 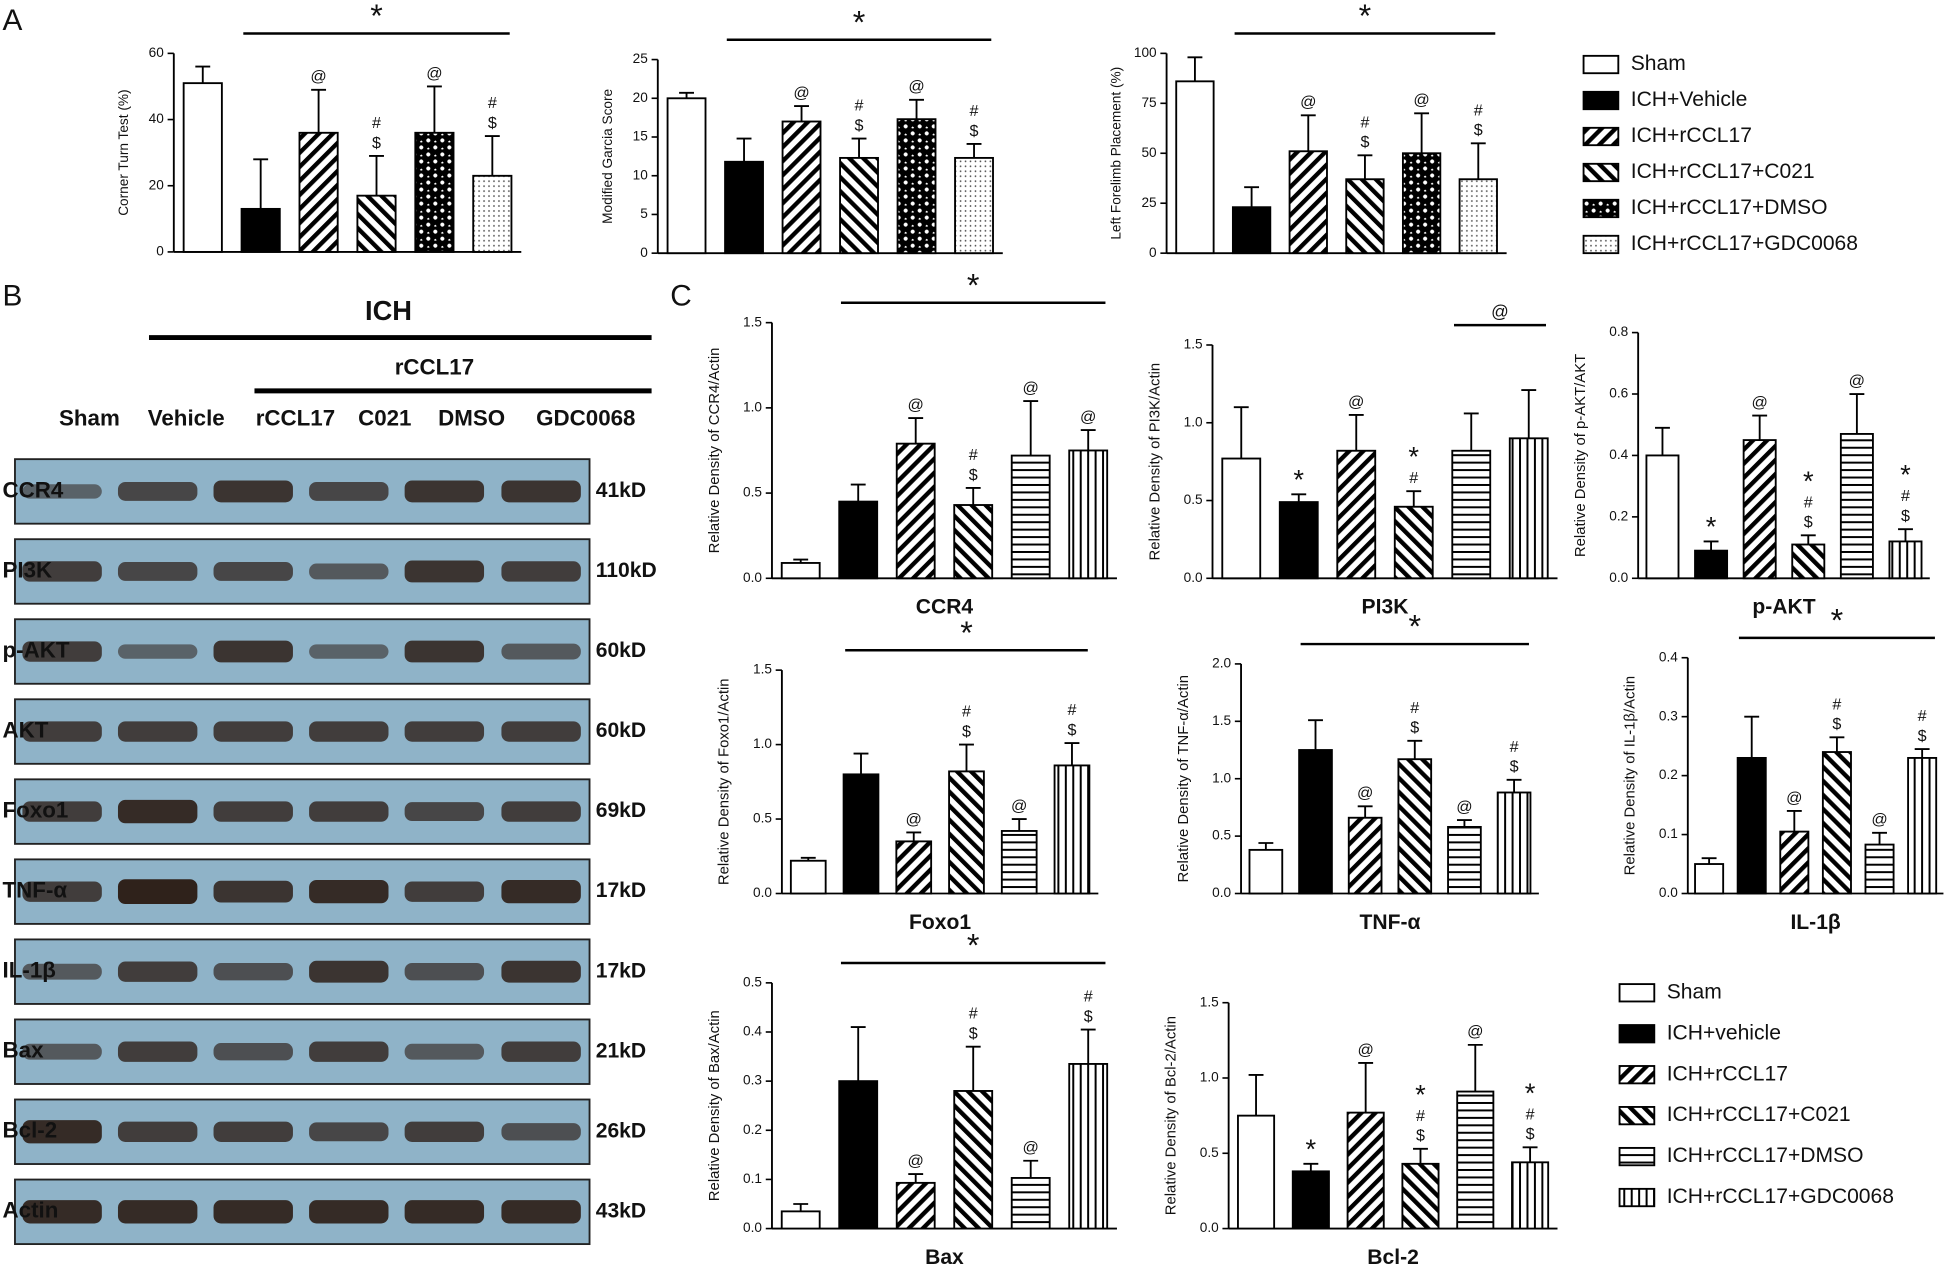 What do you see at coordinates (752, 1178) in the screenshot?
I see `y-tick-label: 0.1` at bounding box center [752, 1178].